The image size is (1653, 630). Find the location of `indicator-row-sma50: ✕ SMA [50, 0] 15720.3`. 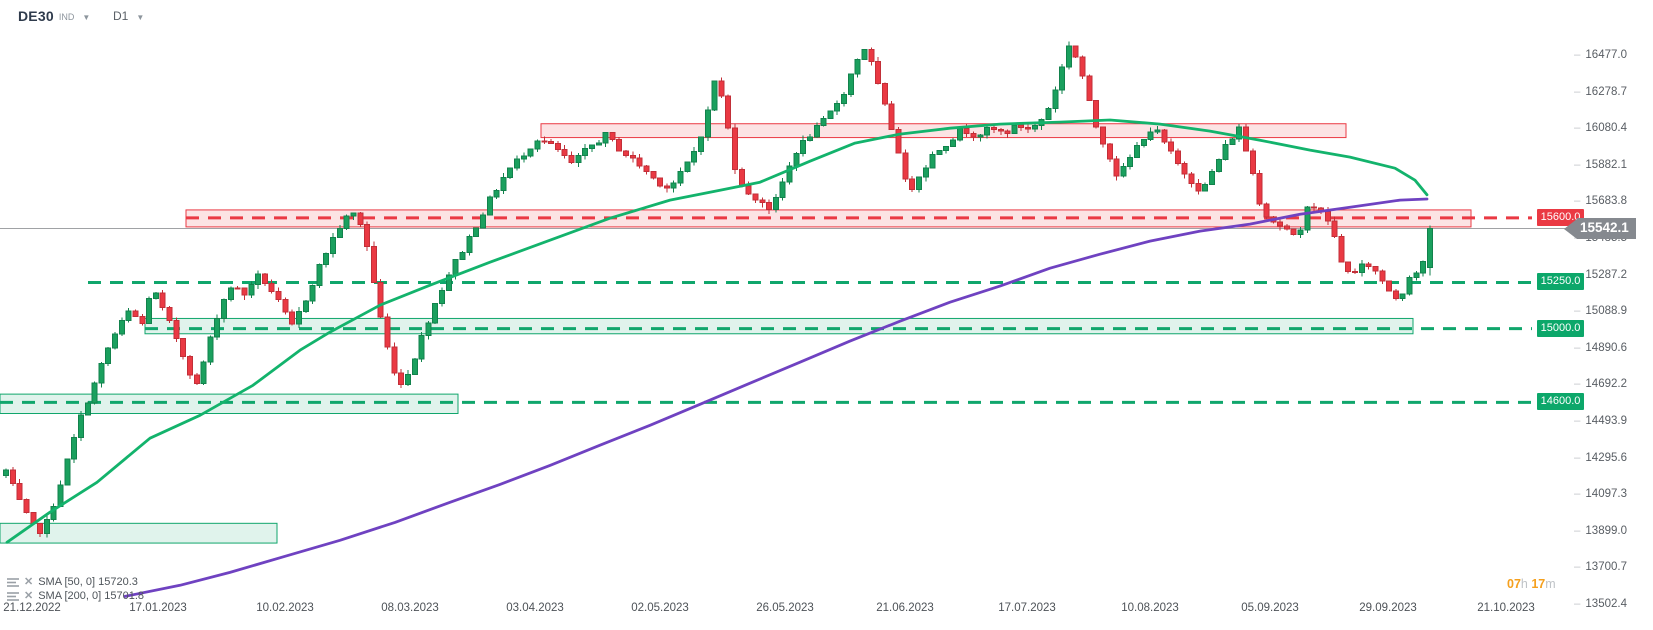

indicator-row-sma50: ✕ SMA [50, 0] 15720.3 is located at coordinates (72, 581).